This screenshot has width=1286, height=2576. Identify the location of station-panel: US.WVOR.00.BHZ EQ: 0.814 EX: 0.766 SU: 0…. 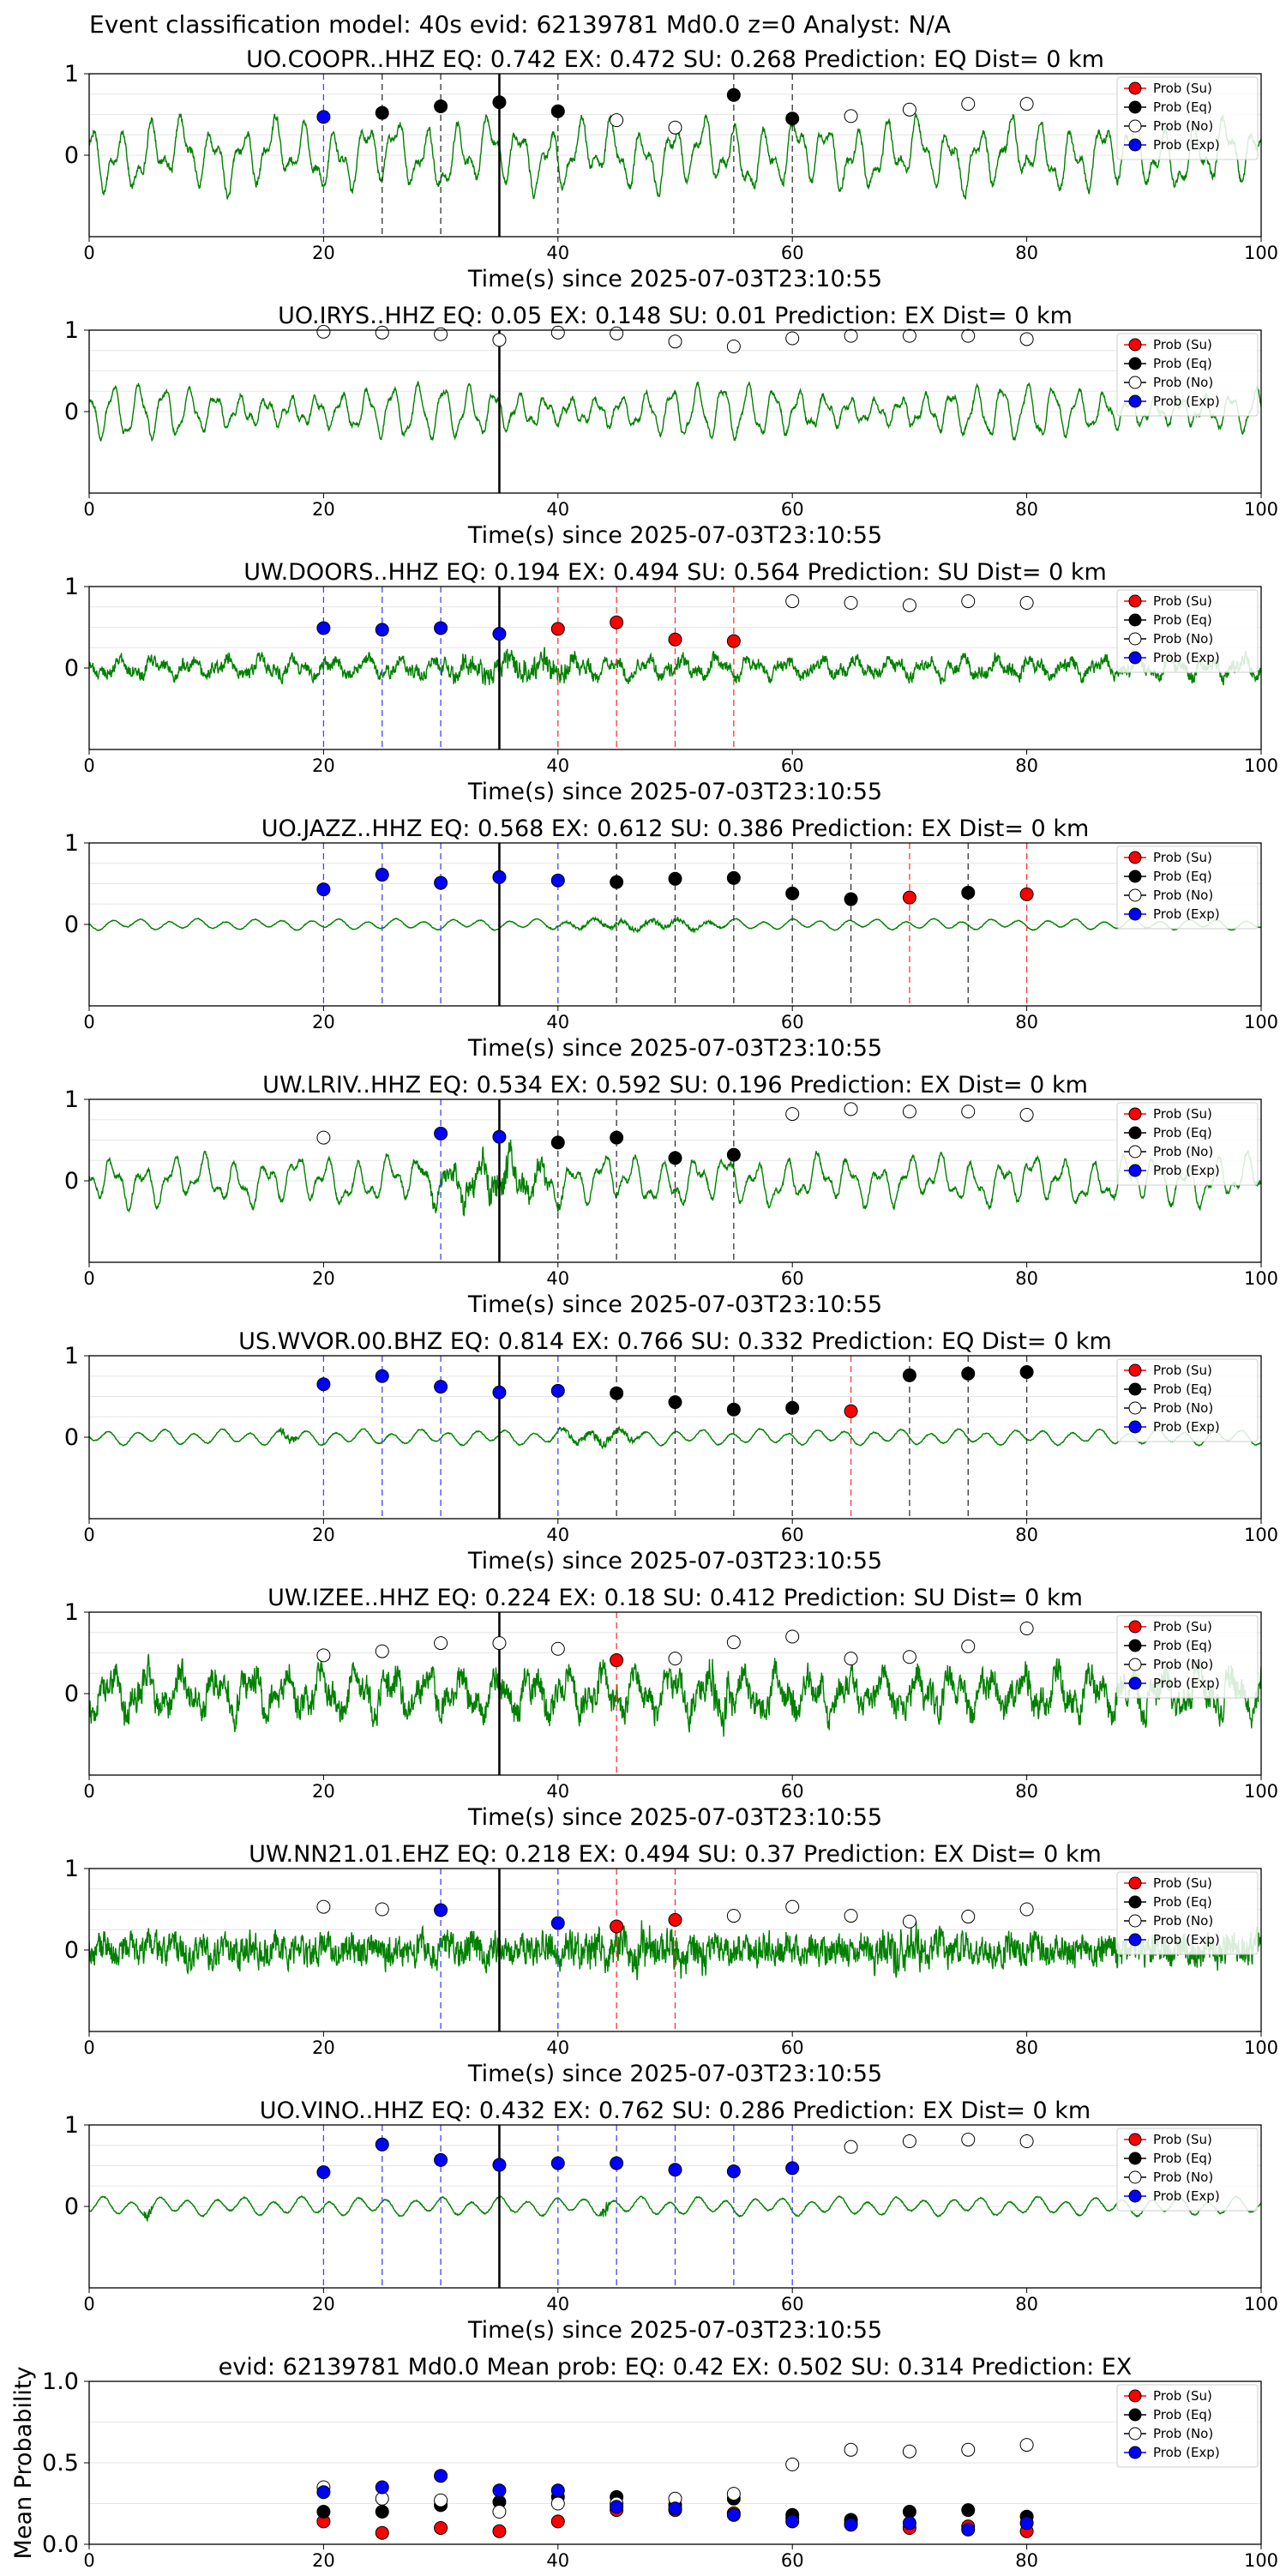
(671, 1451).